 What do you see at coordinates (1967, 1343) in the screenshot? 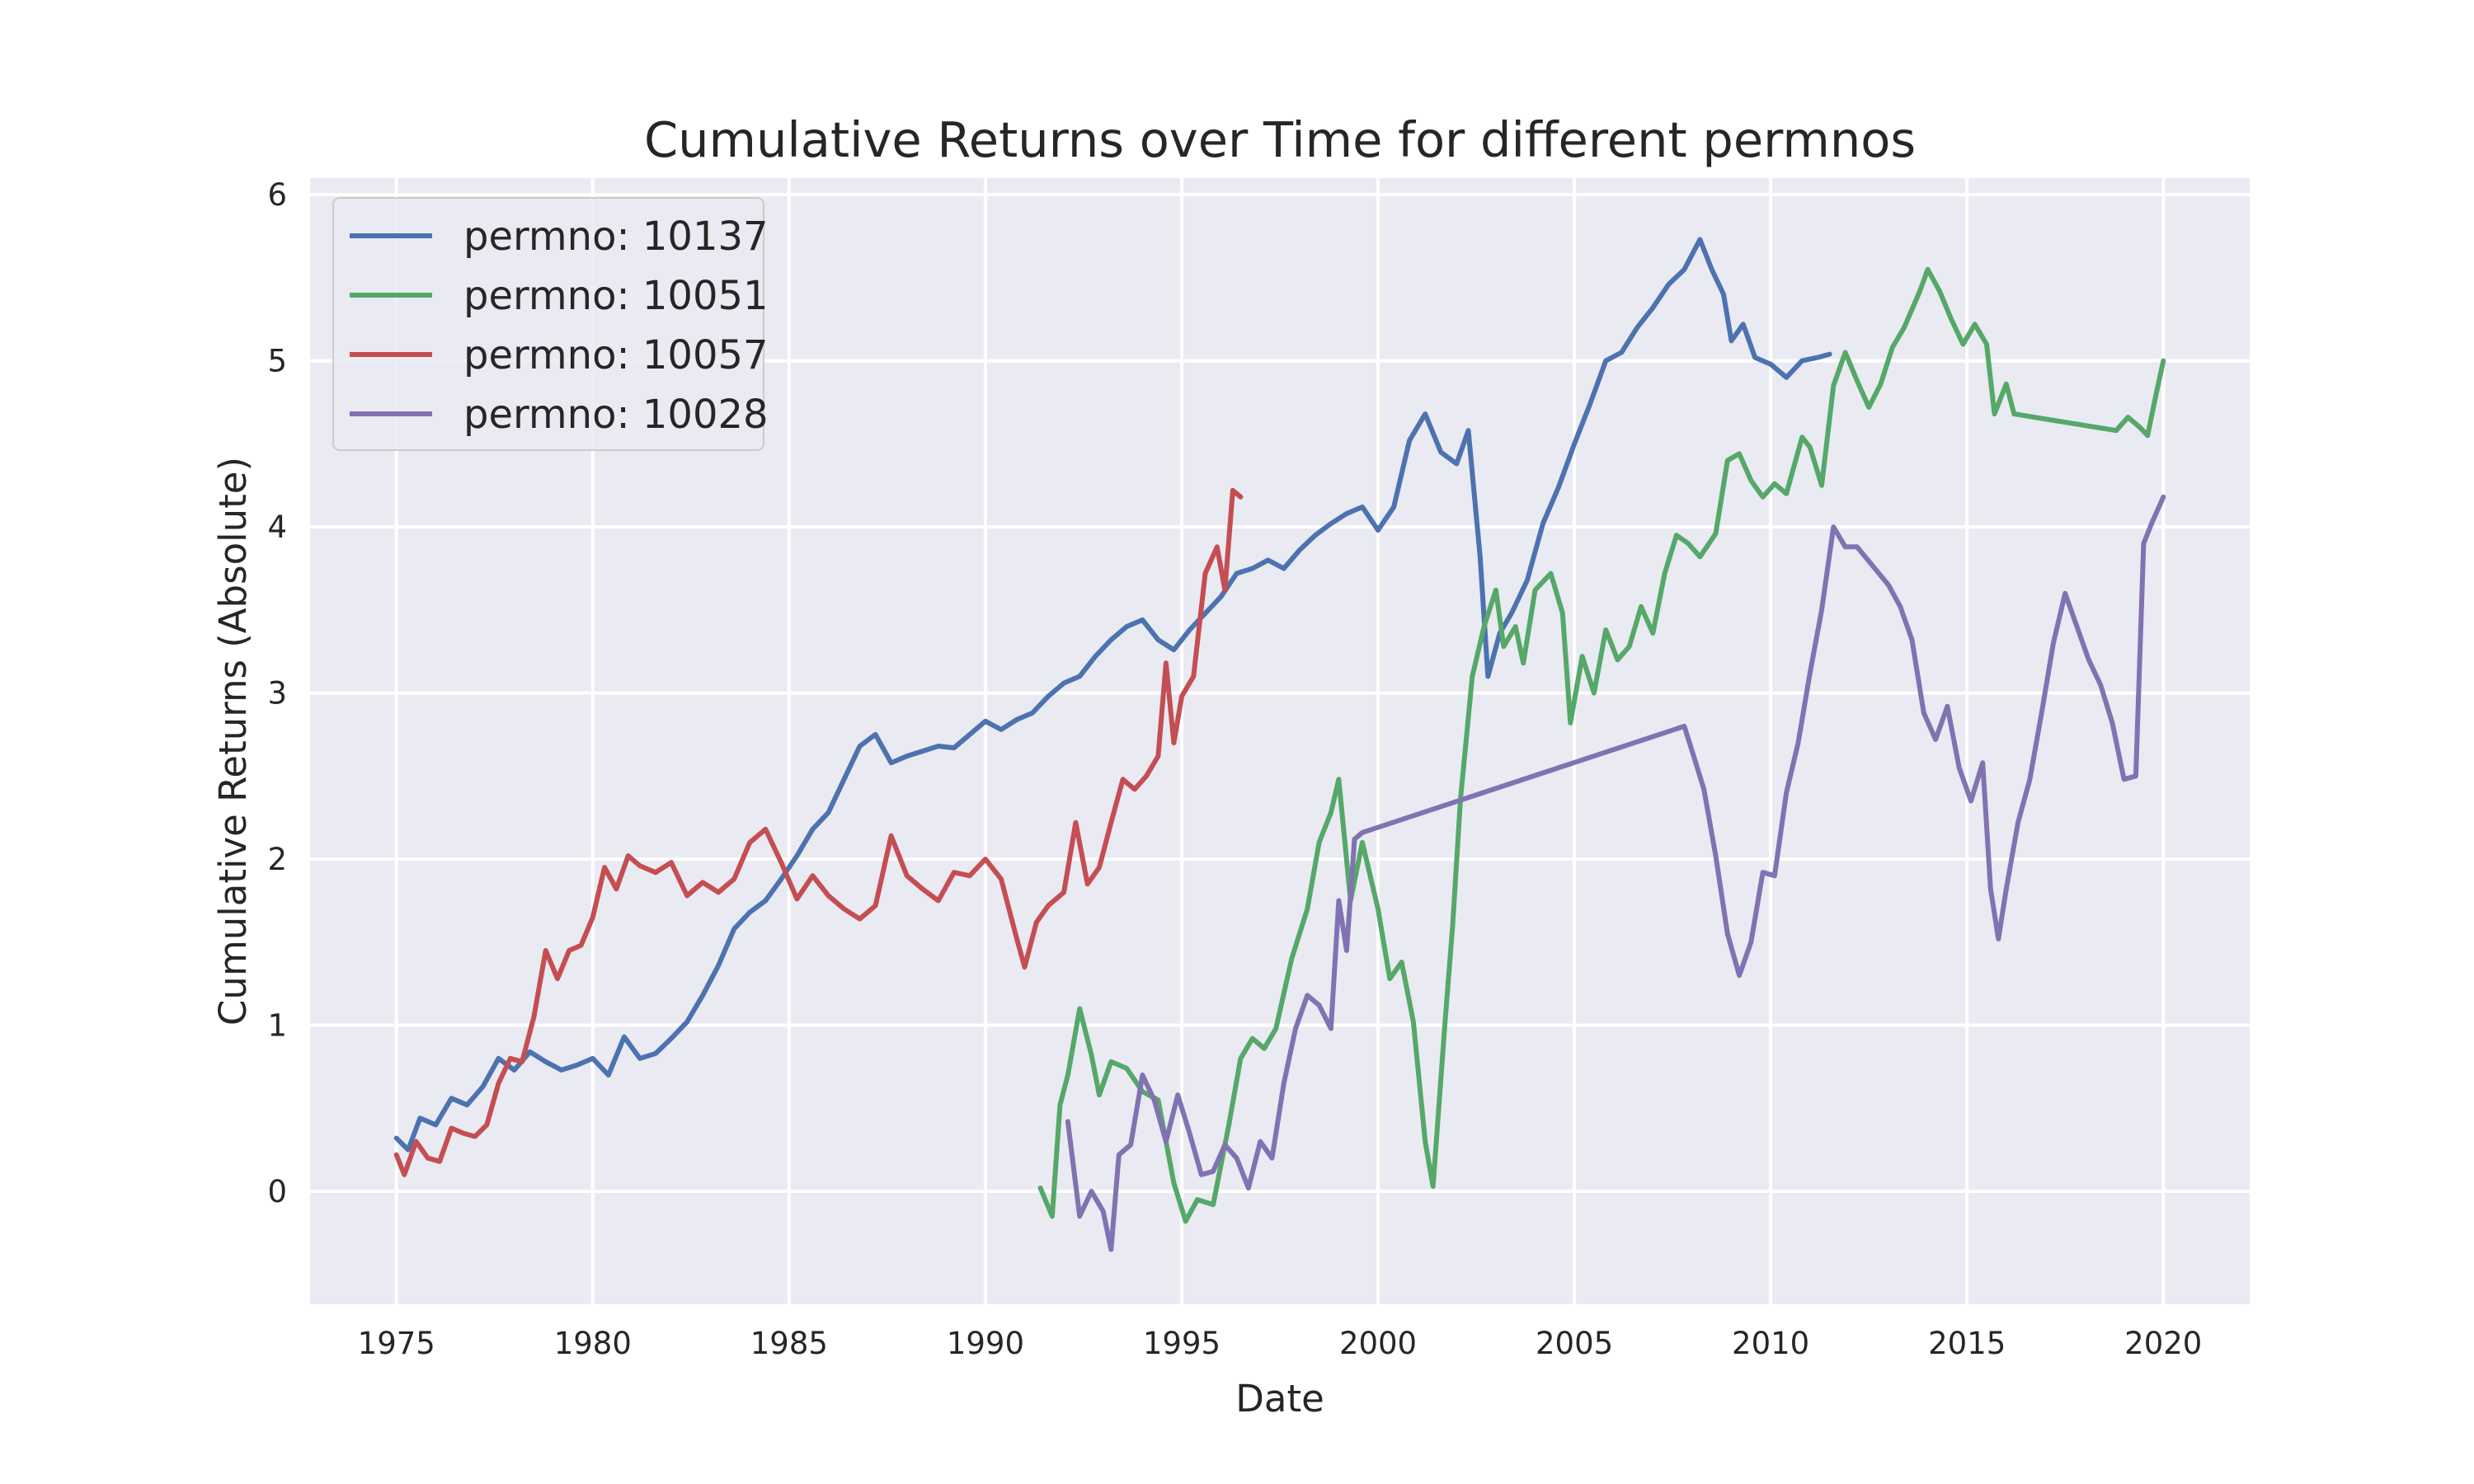
I see `x-tick-label: 2015` at bounding box center [1967, 1343].